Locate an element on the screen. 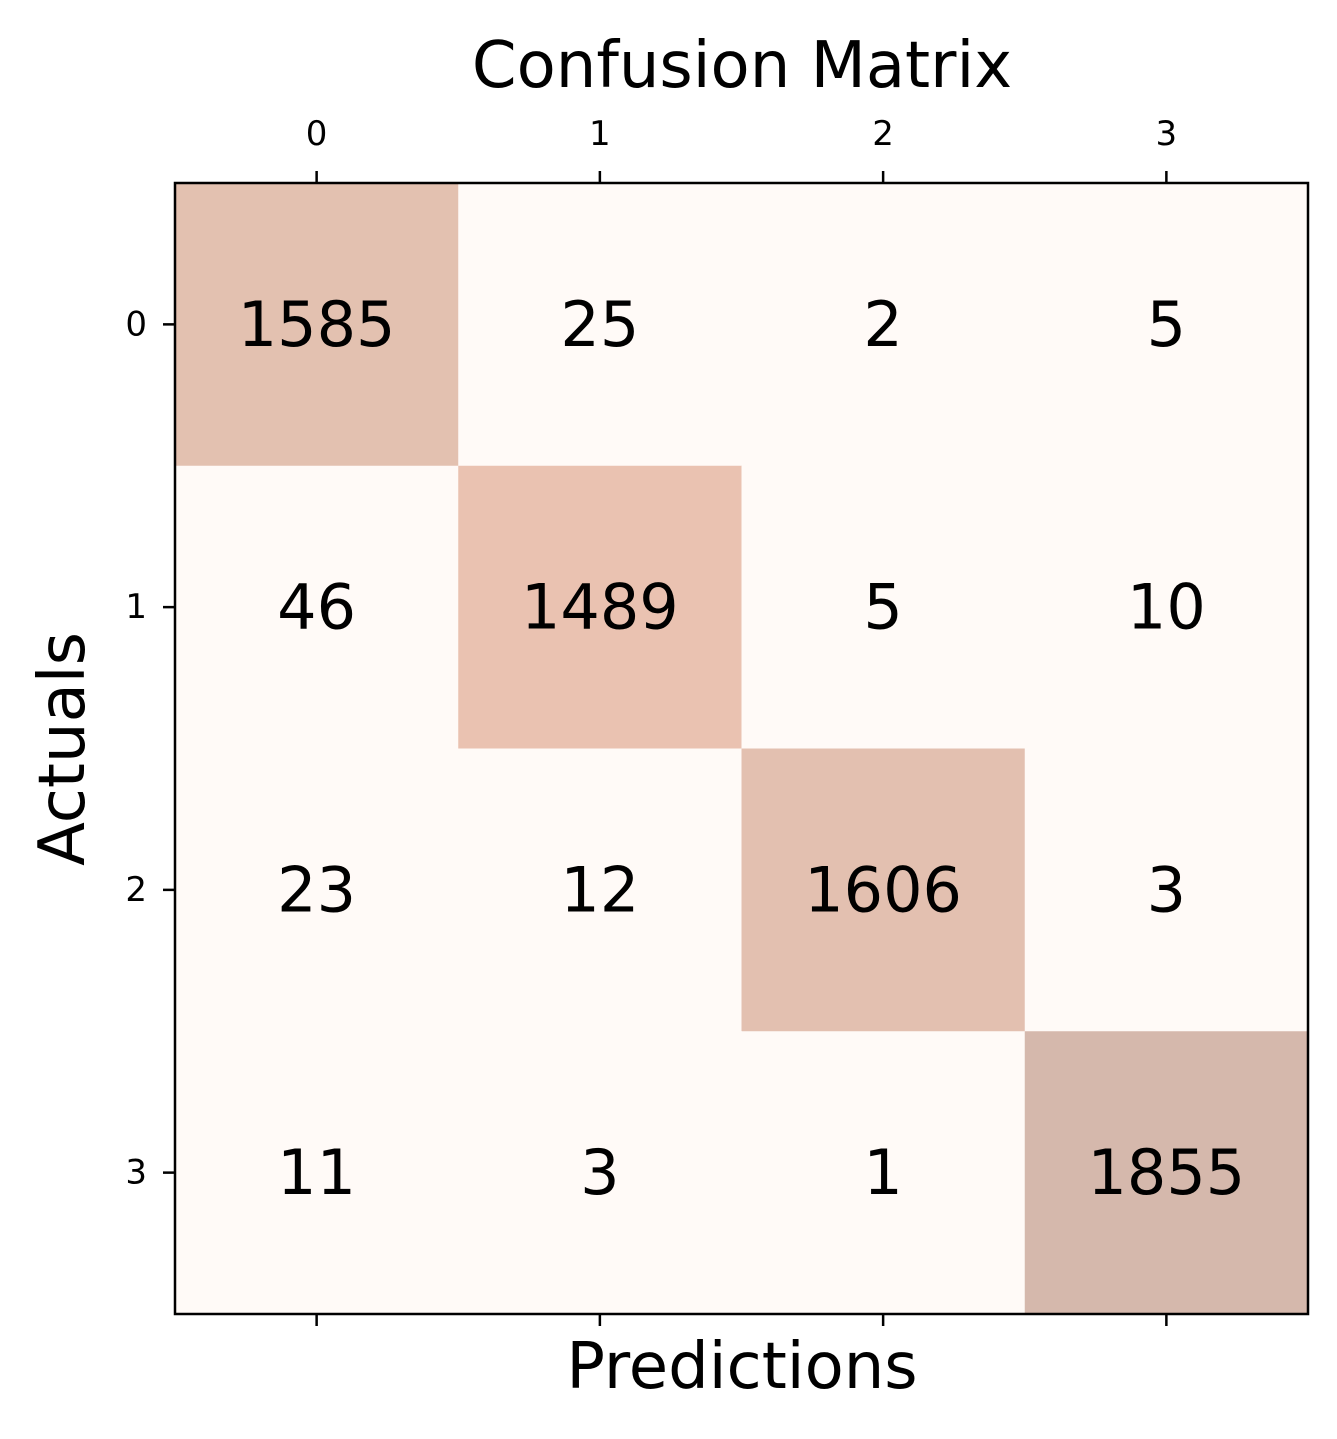  heatmap-cell-r0-c3 is located at coordinates (1166, 325).